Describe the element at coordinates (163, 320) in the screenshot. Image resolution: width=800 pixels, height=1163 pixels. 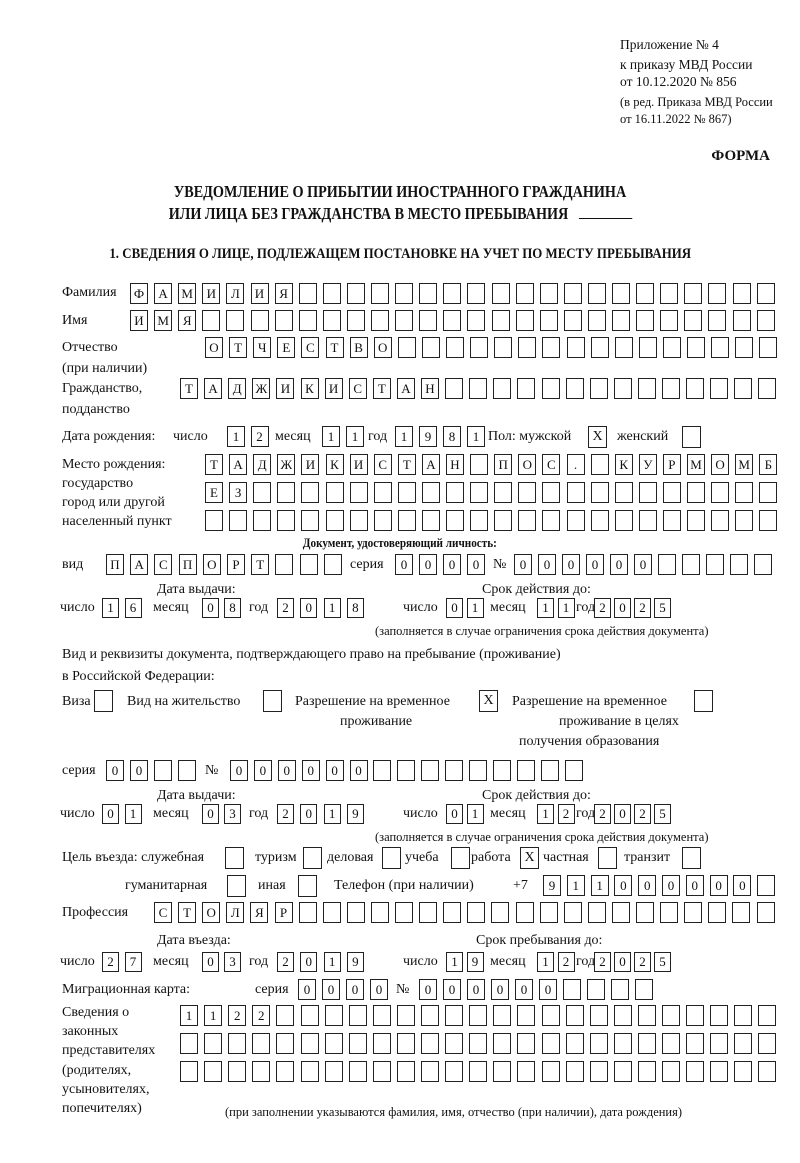
I see `input-cell: М` at that location.